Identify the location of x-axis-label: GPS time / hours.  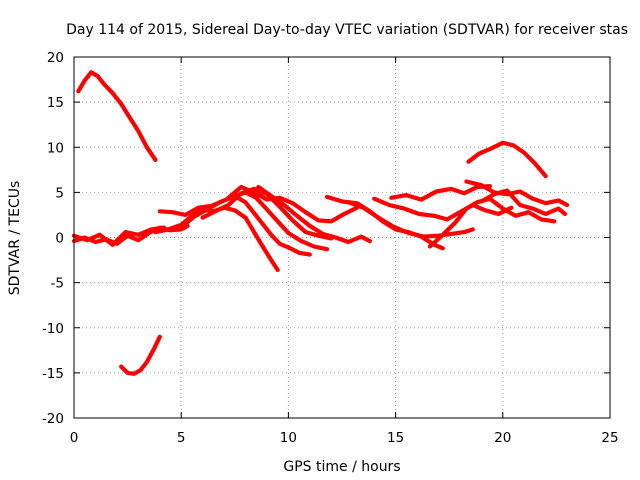
(341, 467).